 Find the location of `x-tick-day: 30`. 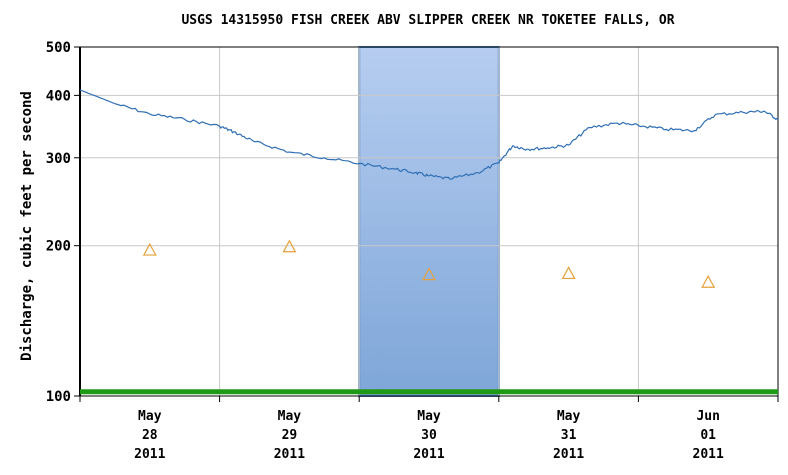

x-tick-day: 30 is located at coordinates (429, 435).